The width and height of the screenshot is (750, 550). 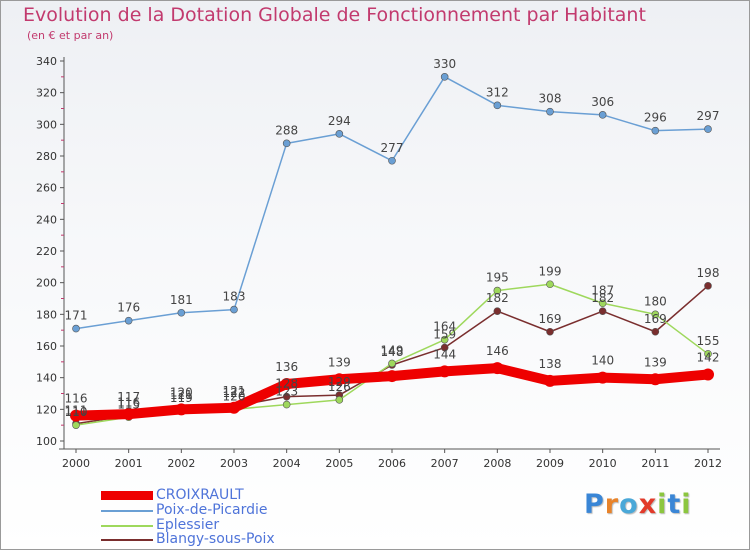 I want to click on legend-swatch-eplessier, so click(x=127, y=526).